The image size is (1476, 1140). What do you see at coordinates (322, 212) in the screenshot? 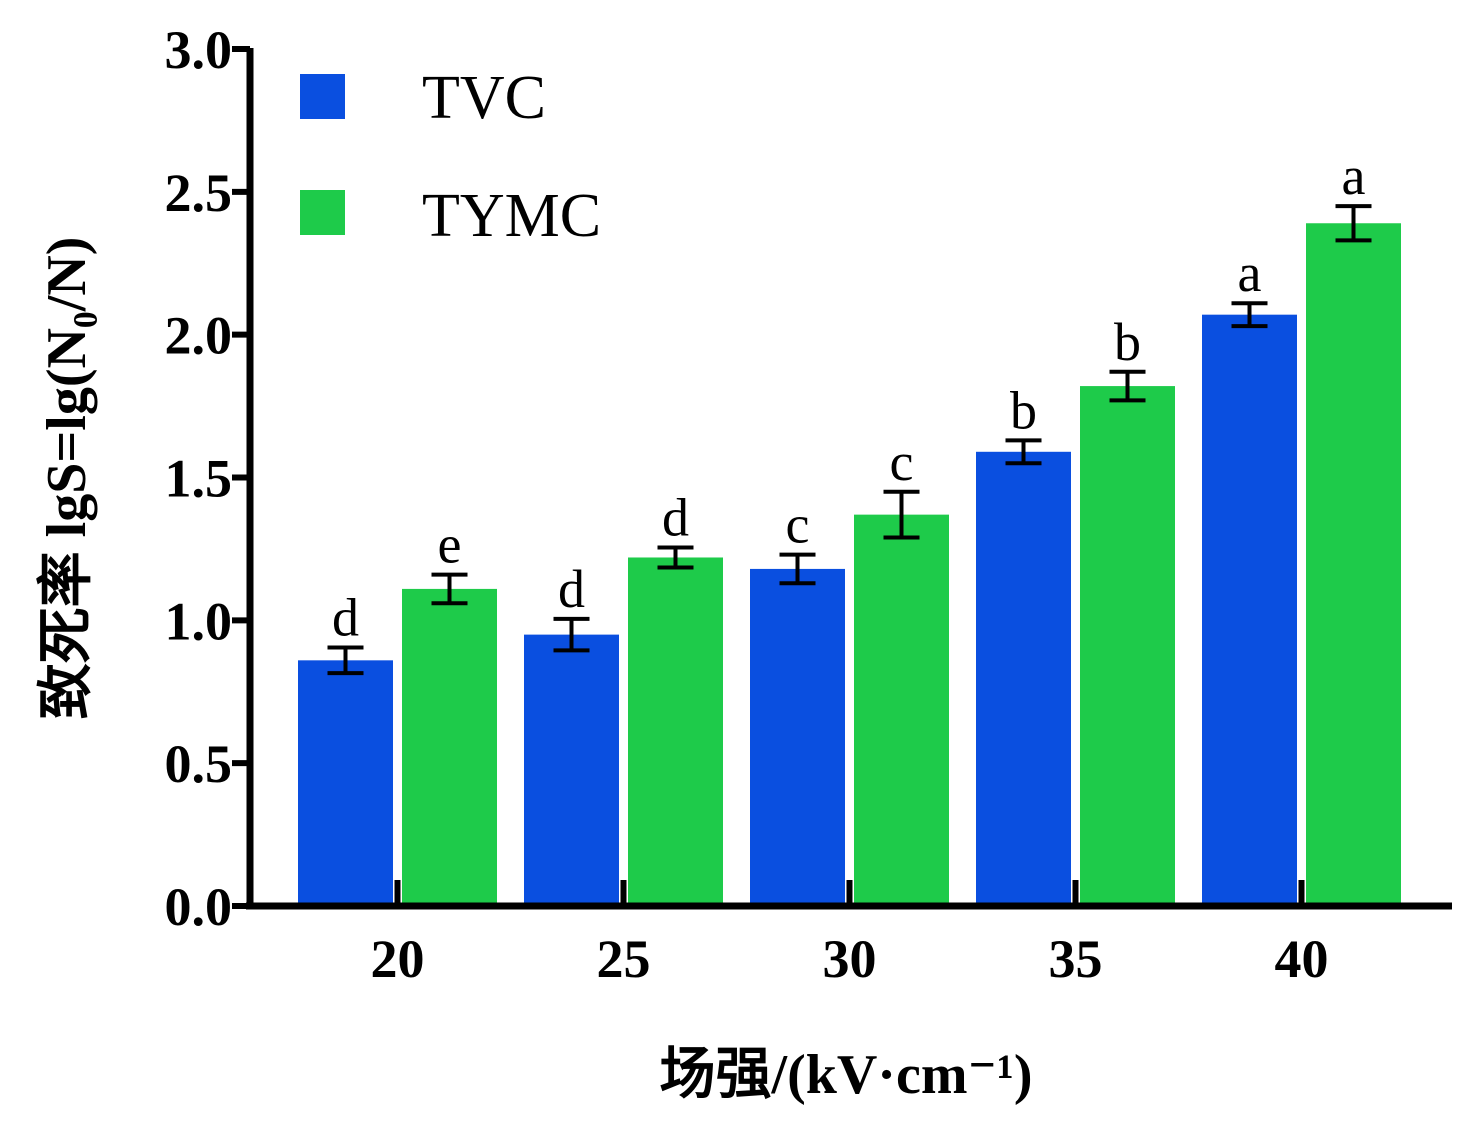
I see `legend-swatch-tymc` at bounding box center [322, 212].